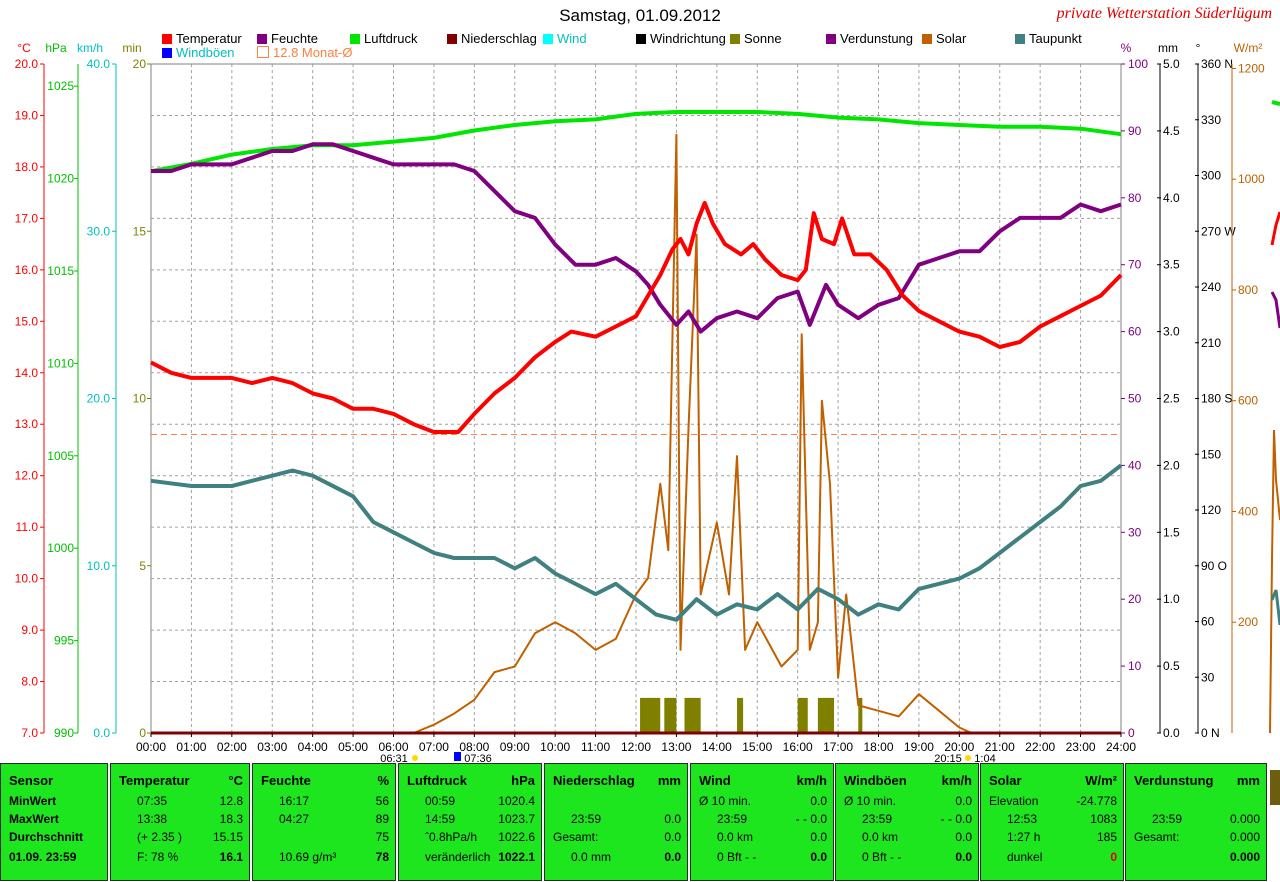 Image resolution: width=1280 pixels, height=882 pixels. Describe the element at coordinates (1005, 780) in the screenshot. I see `panel-head-label: Solar` at that location.